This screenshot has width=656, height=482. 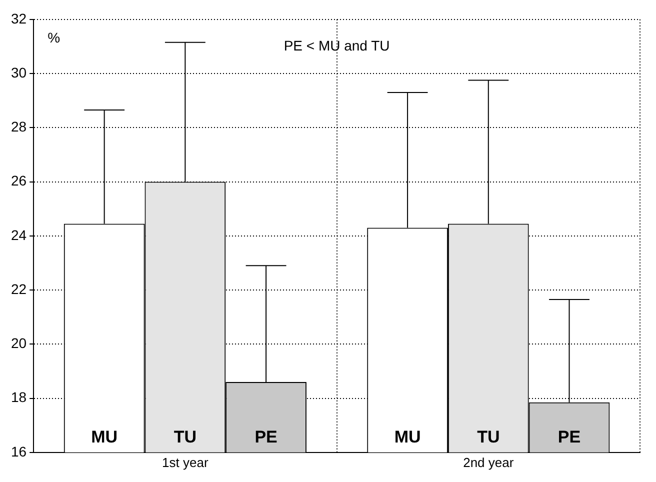 I want to click on y-tick-label: 20, so click(x=18, y=343).